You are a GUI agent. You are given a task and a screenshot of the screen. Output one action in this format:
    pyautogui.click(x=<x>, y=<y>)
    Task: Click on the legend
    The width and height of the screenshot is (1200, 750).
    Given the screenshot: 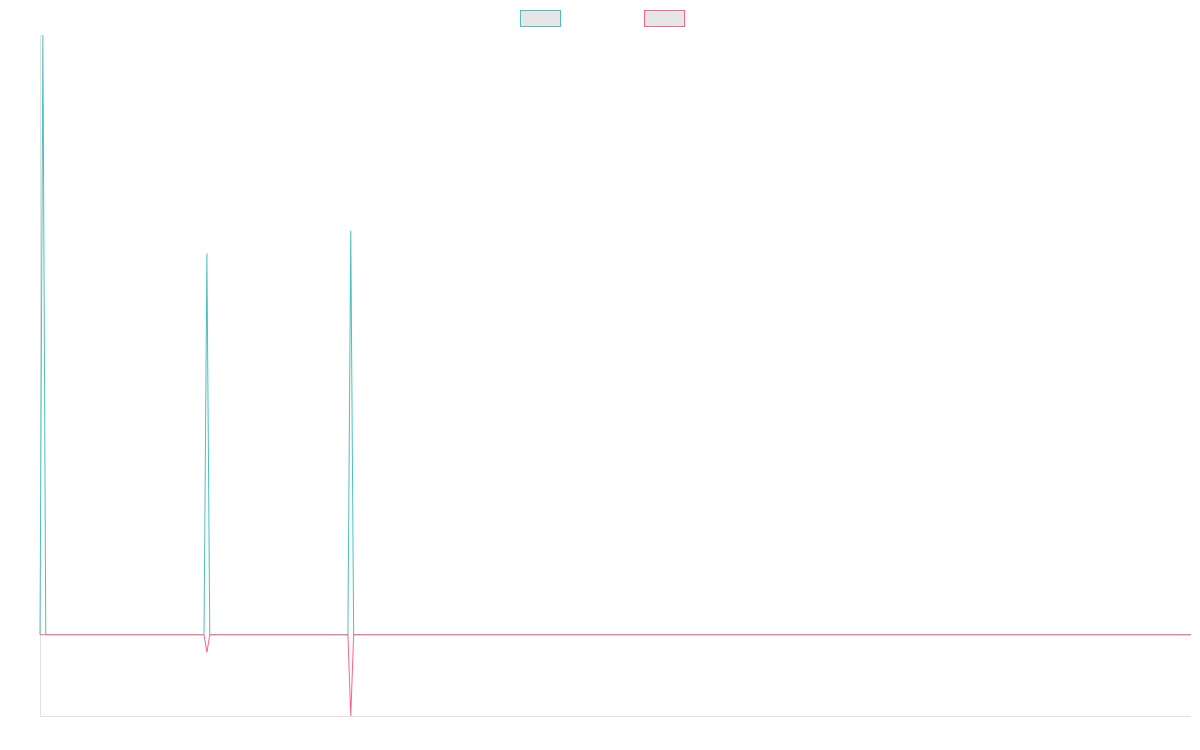 What is the action you would take?
    pyautogui.click(x=602, y=18)
    